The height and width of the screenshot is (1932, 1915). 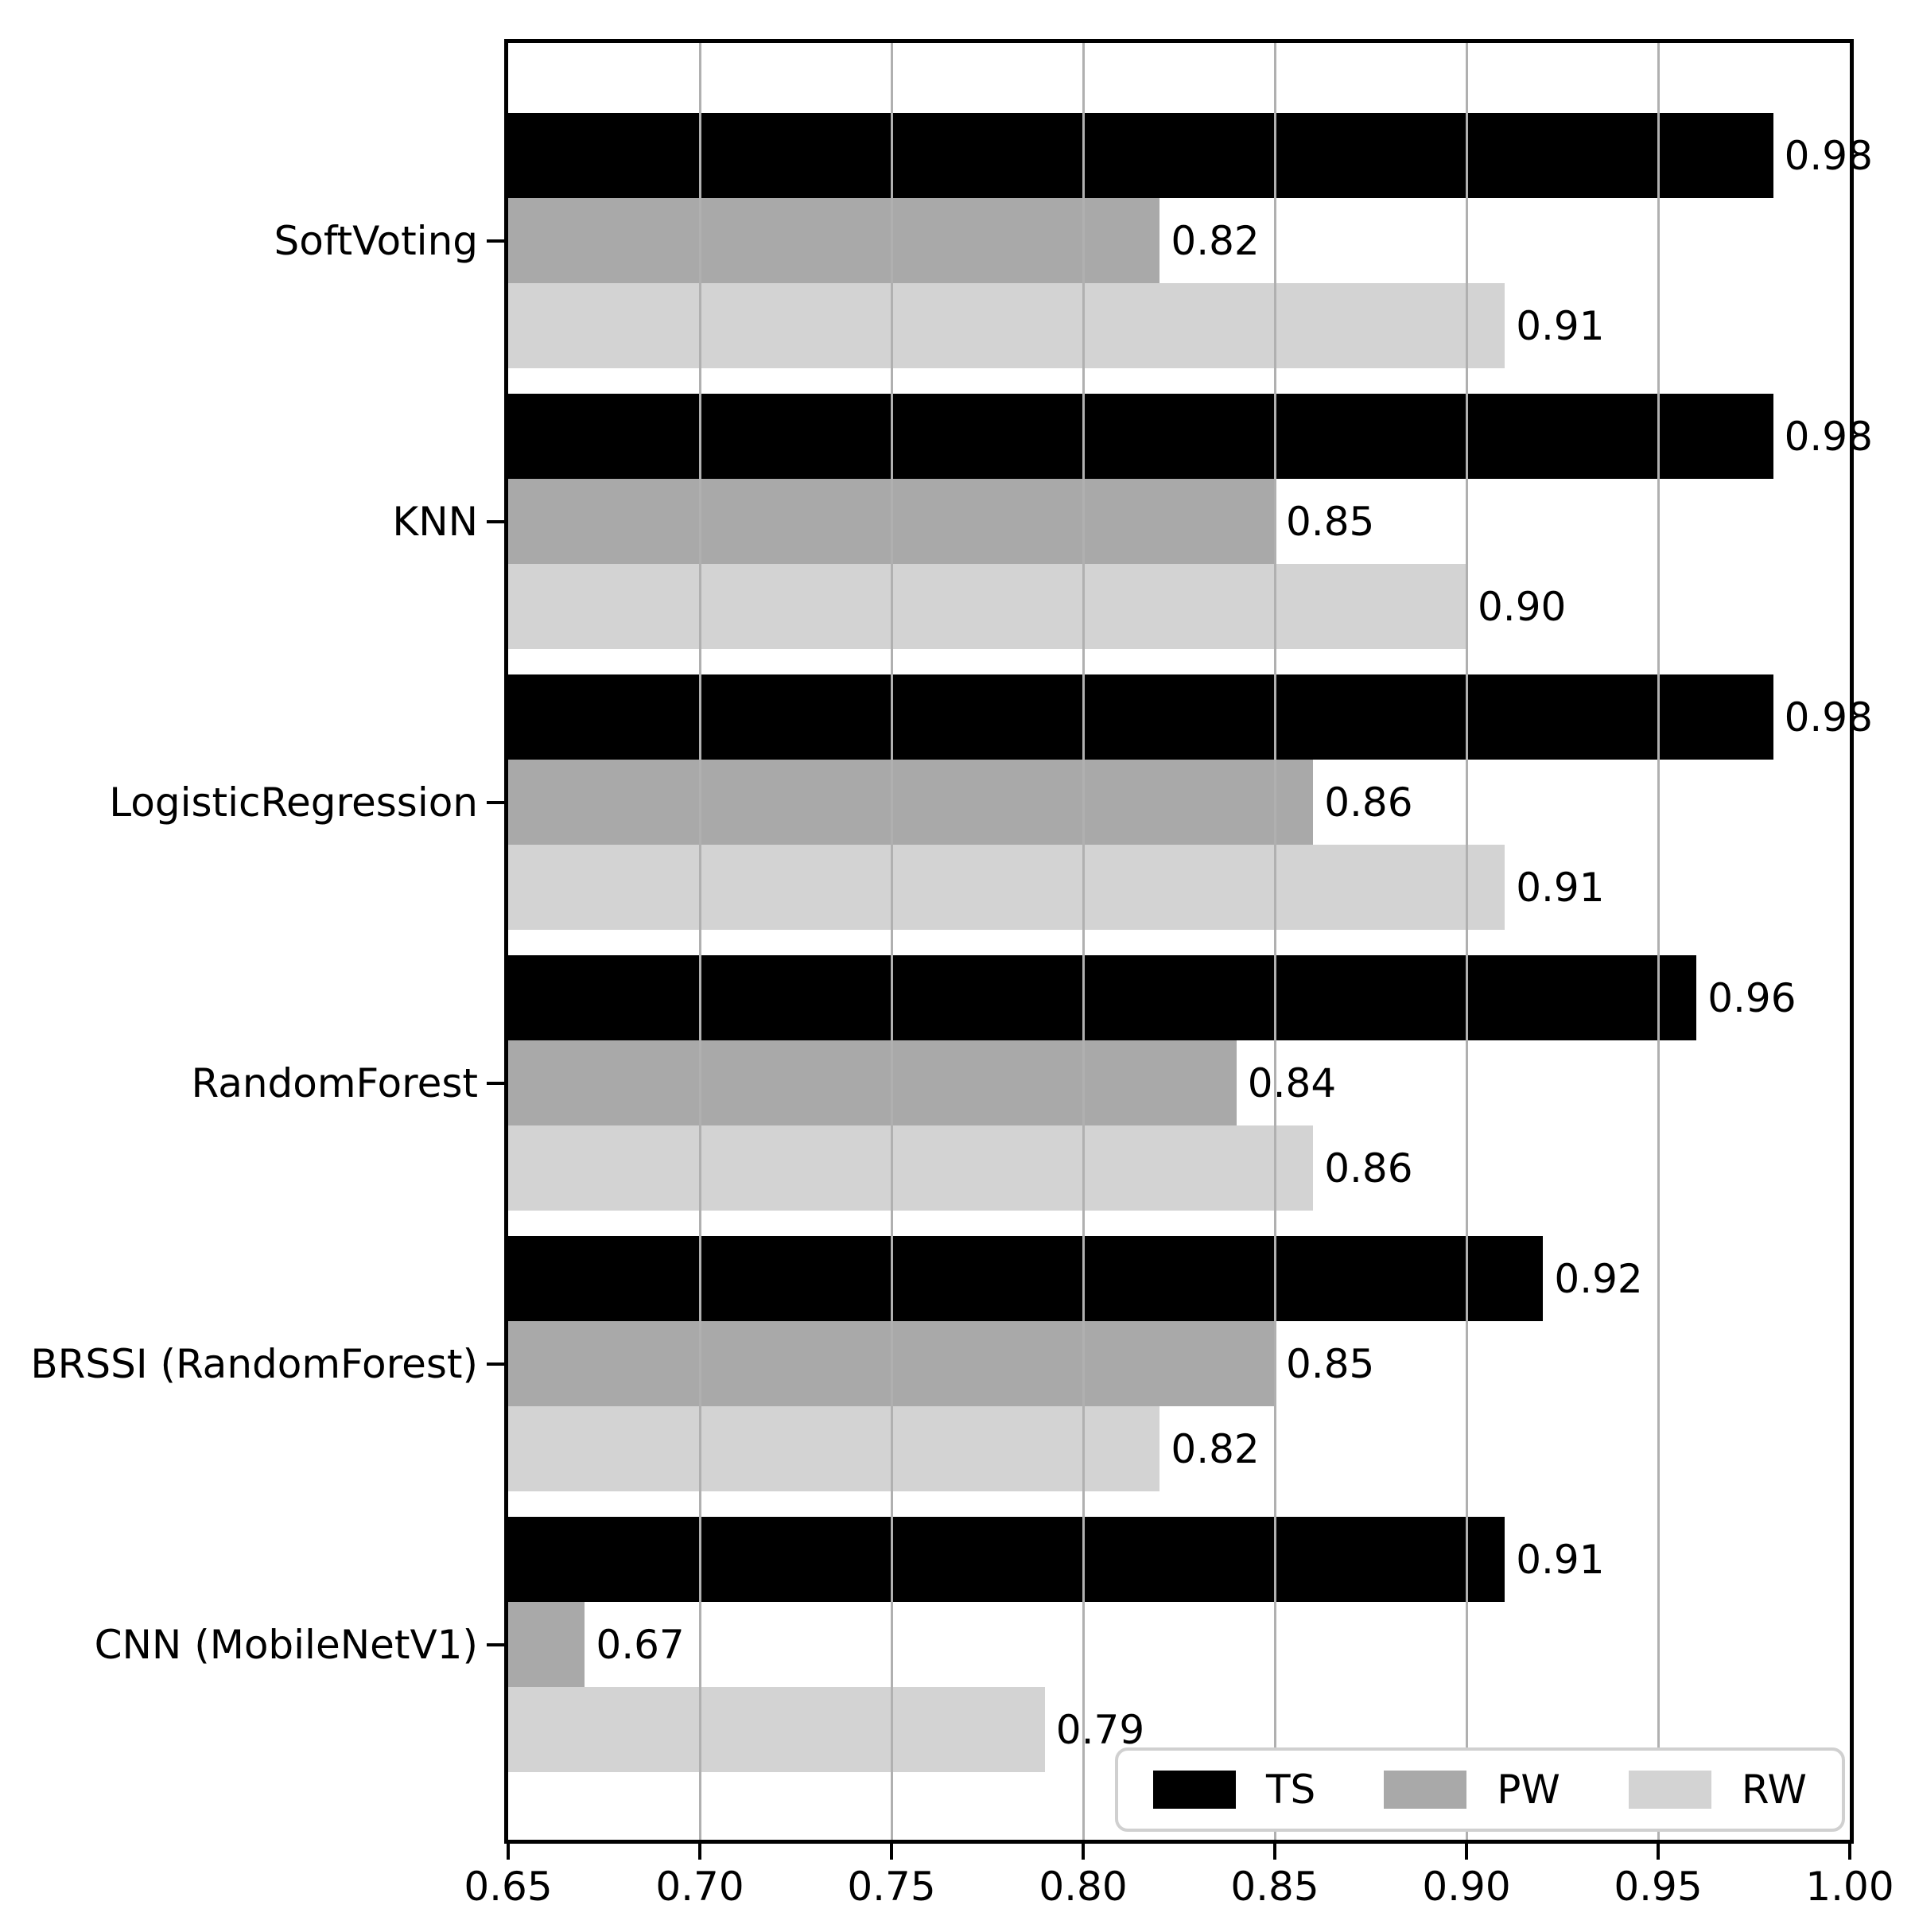 What do you see at coordinates (286, 1644) in the screenshot?
I see `category-label: CNN (MobileNetV1)` at bounding box center [286, 1644].